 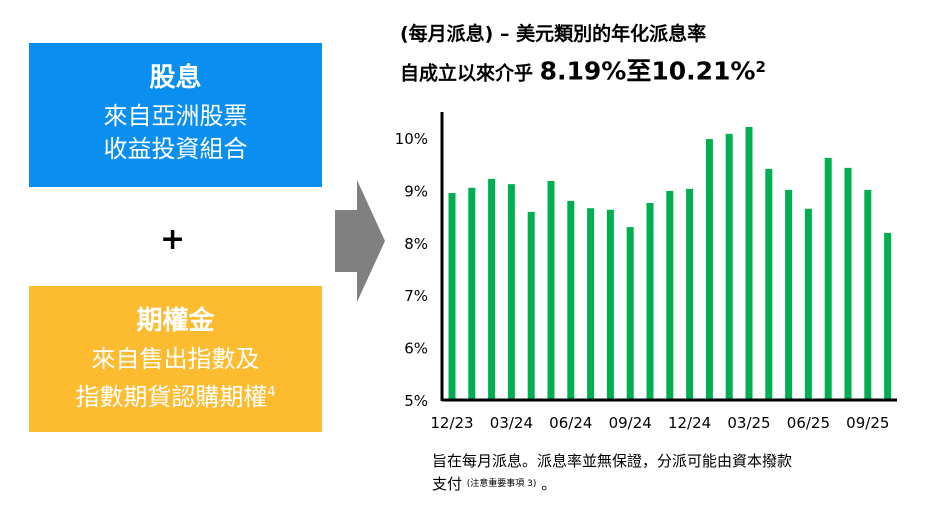 I want to click on x-tick-label: 09/24, so click(x=630, y=423).